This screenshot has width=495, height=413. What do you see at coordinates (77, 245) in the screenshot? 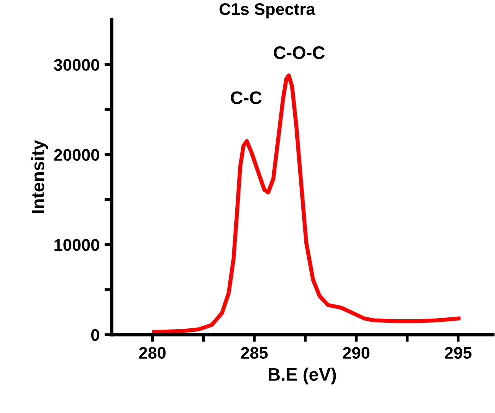
I see `y-tick-label: 10000` at bounding box center [77, 245].